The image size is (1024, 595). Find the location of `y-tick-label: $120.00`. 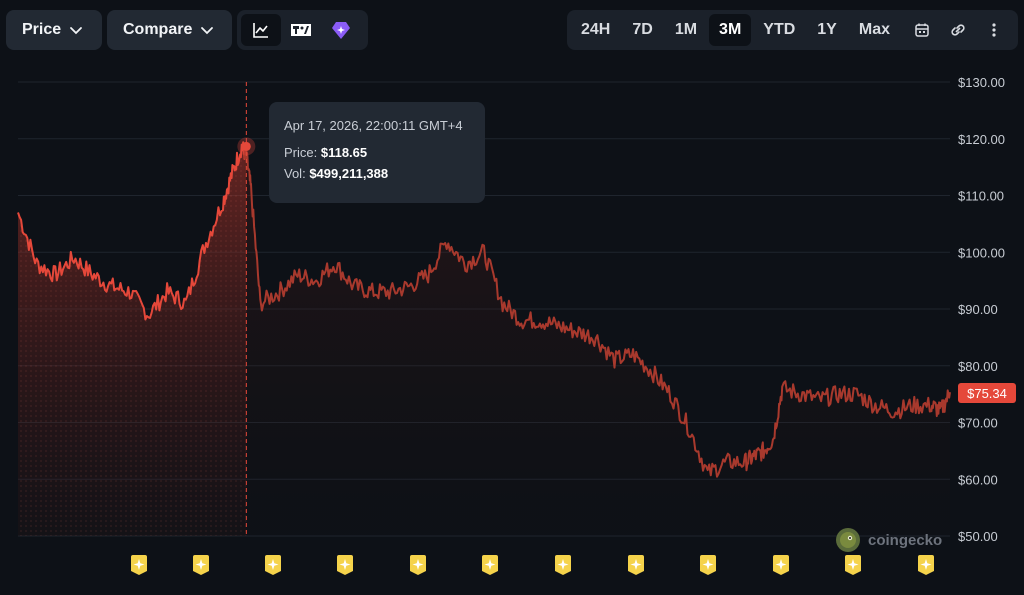

y-tick-label: $120.00 is located at coordinates (981, 139).